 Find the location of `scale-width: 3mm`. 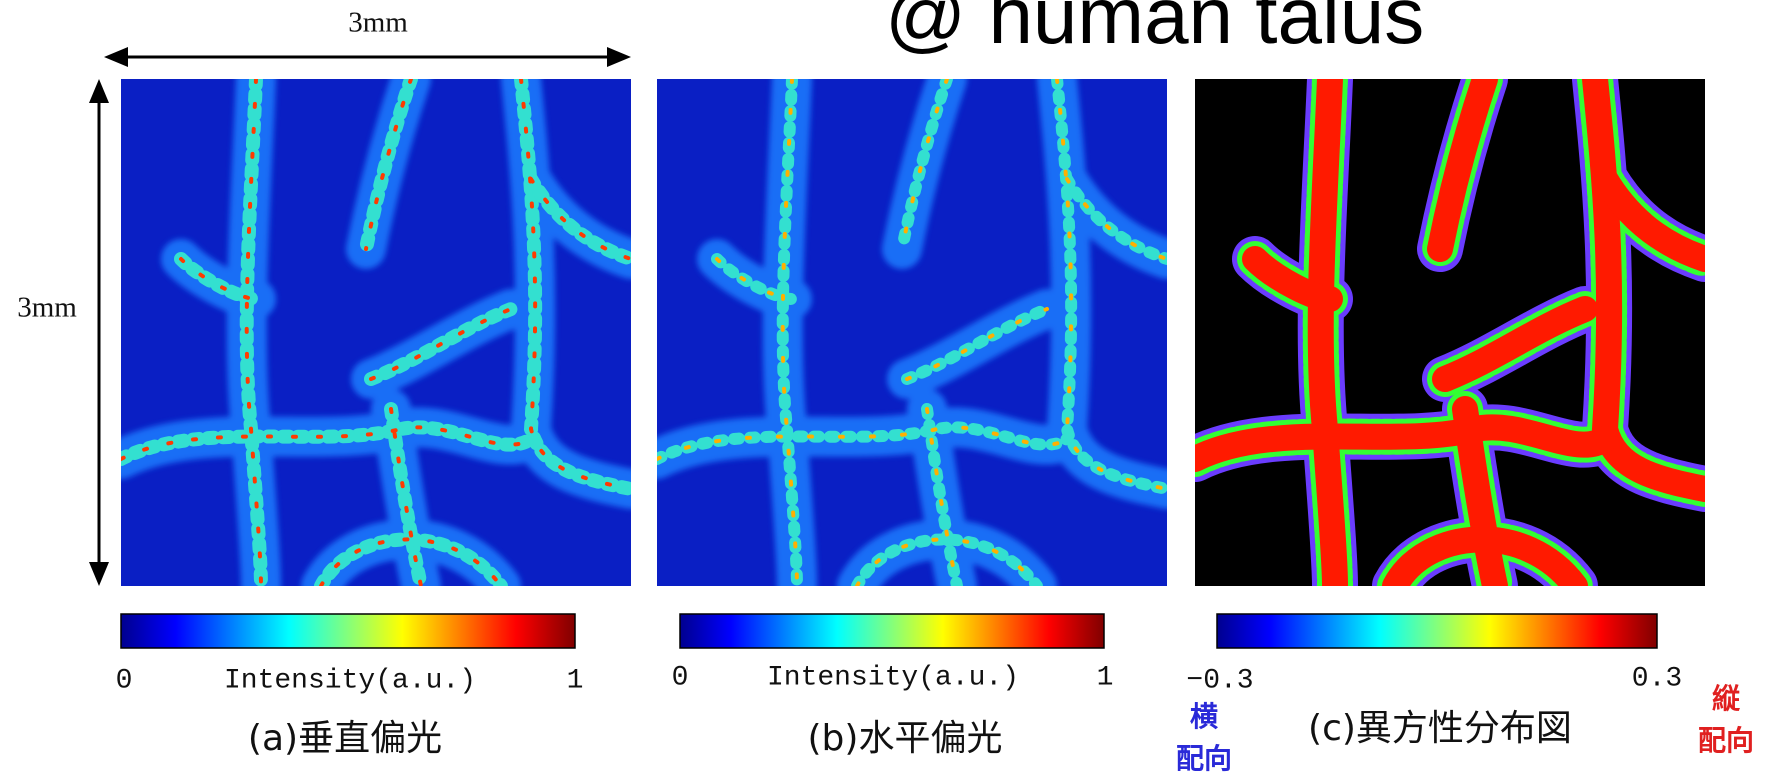

scale-width: 3mm is located at coordinates (378, 23).